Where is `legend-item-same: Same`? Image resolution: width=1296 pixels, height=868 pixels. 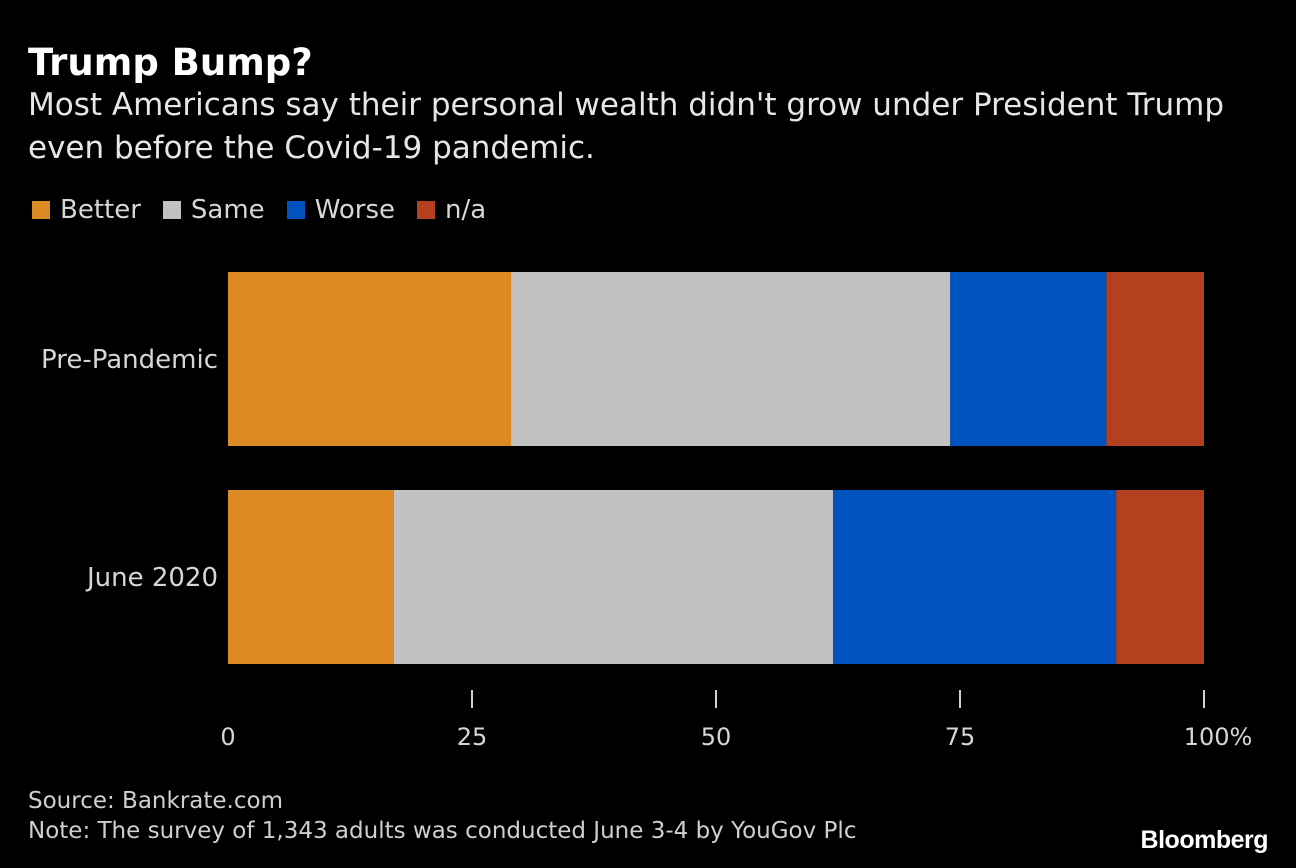
legend-item-same: Same is located at coordinates (213, 210).